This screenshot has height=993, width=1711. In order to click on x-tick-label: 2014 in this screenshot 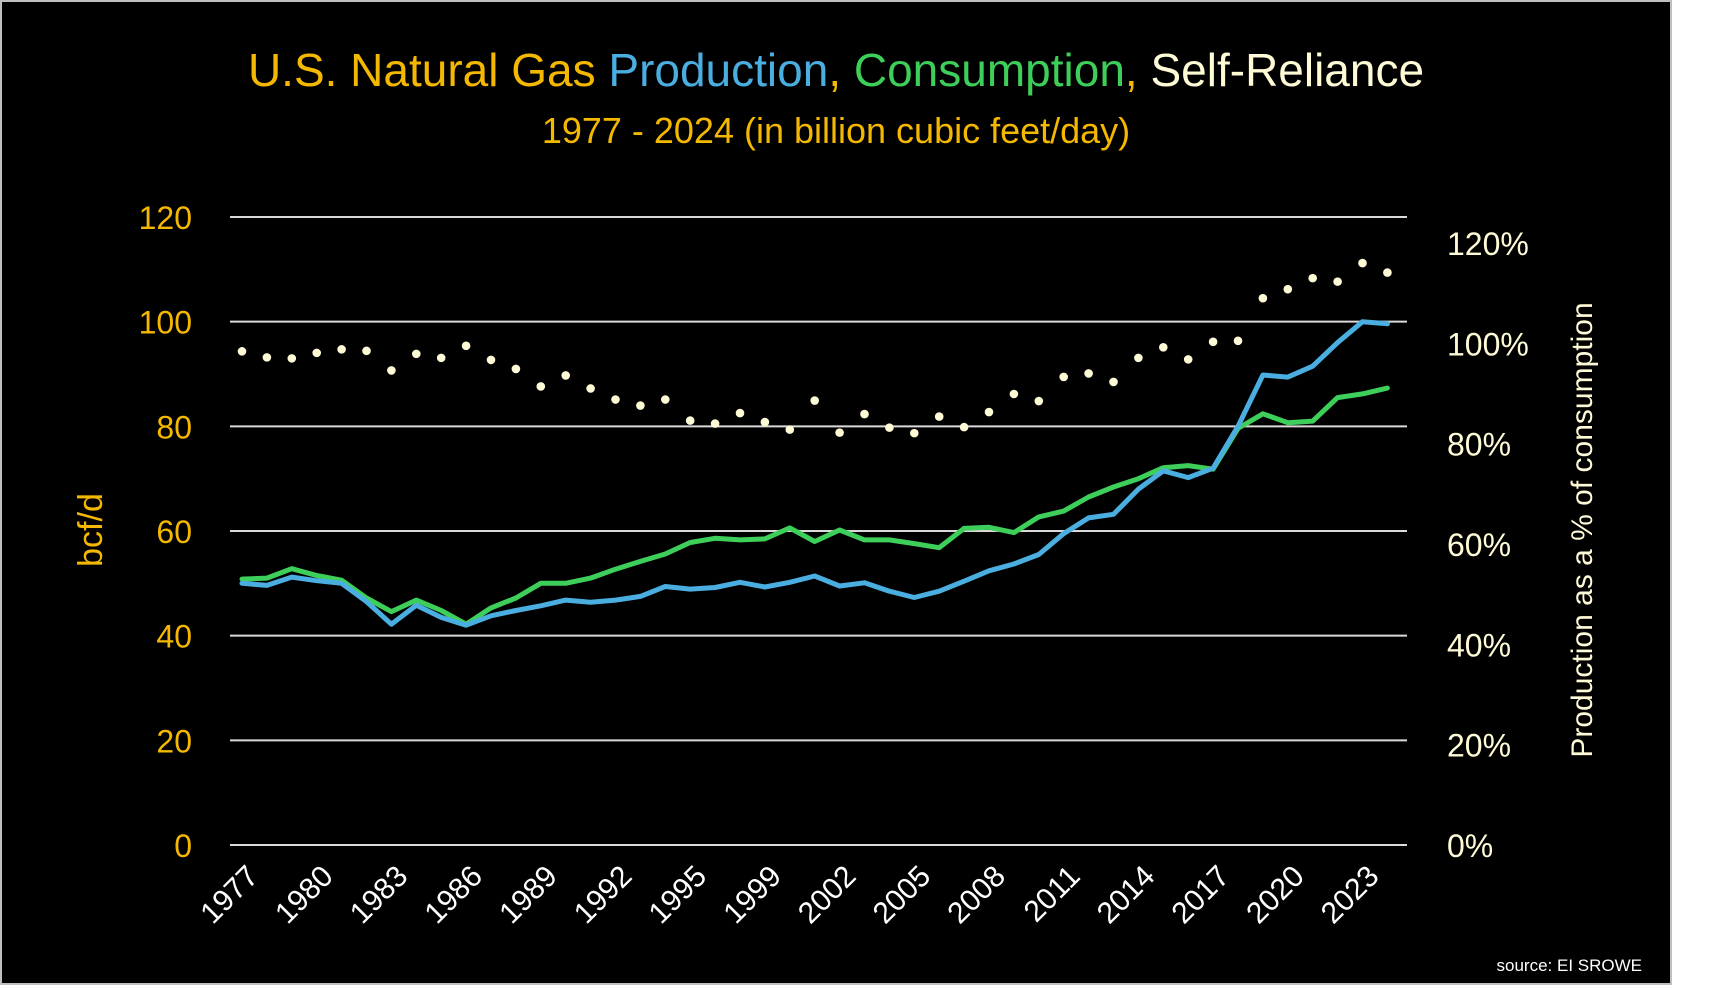, I will do `click(1126, 895)`.